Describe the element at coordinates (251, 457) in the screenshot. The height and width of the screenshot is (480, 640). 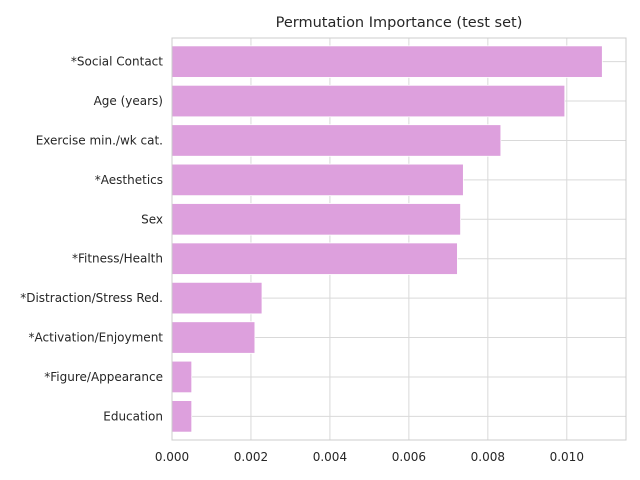
I see `x-tick-label: 0.002` at that location.